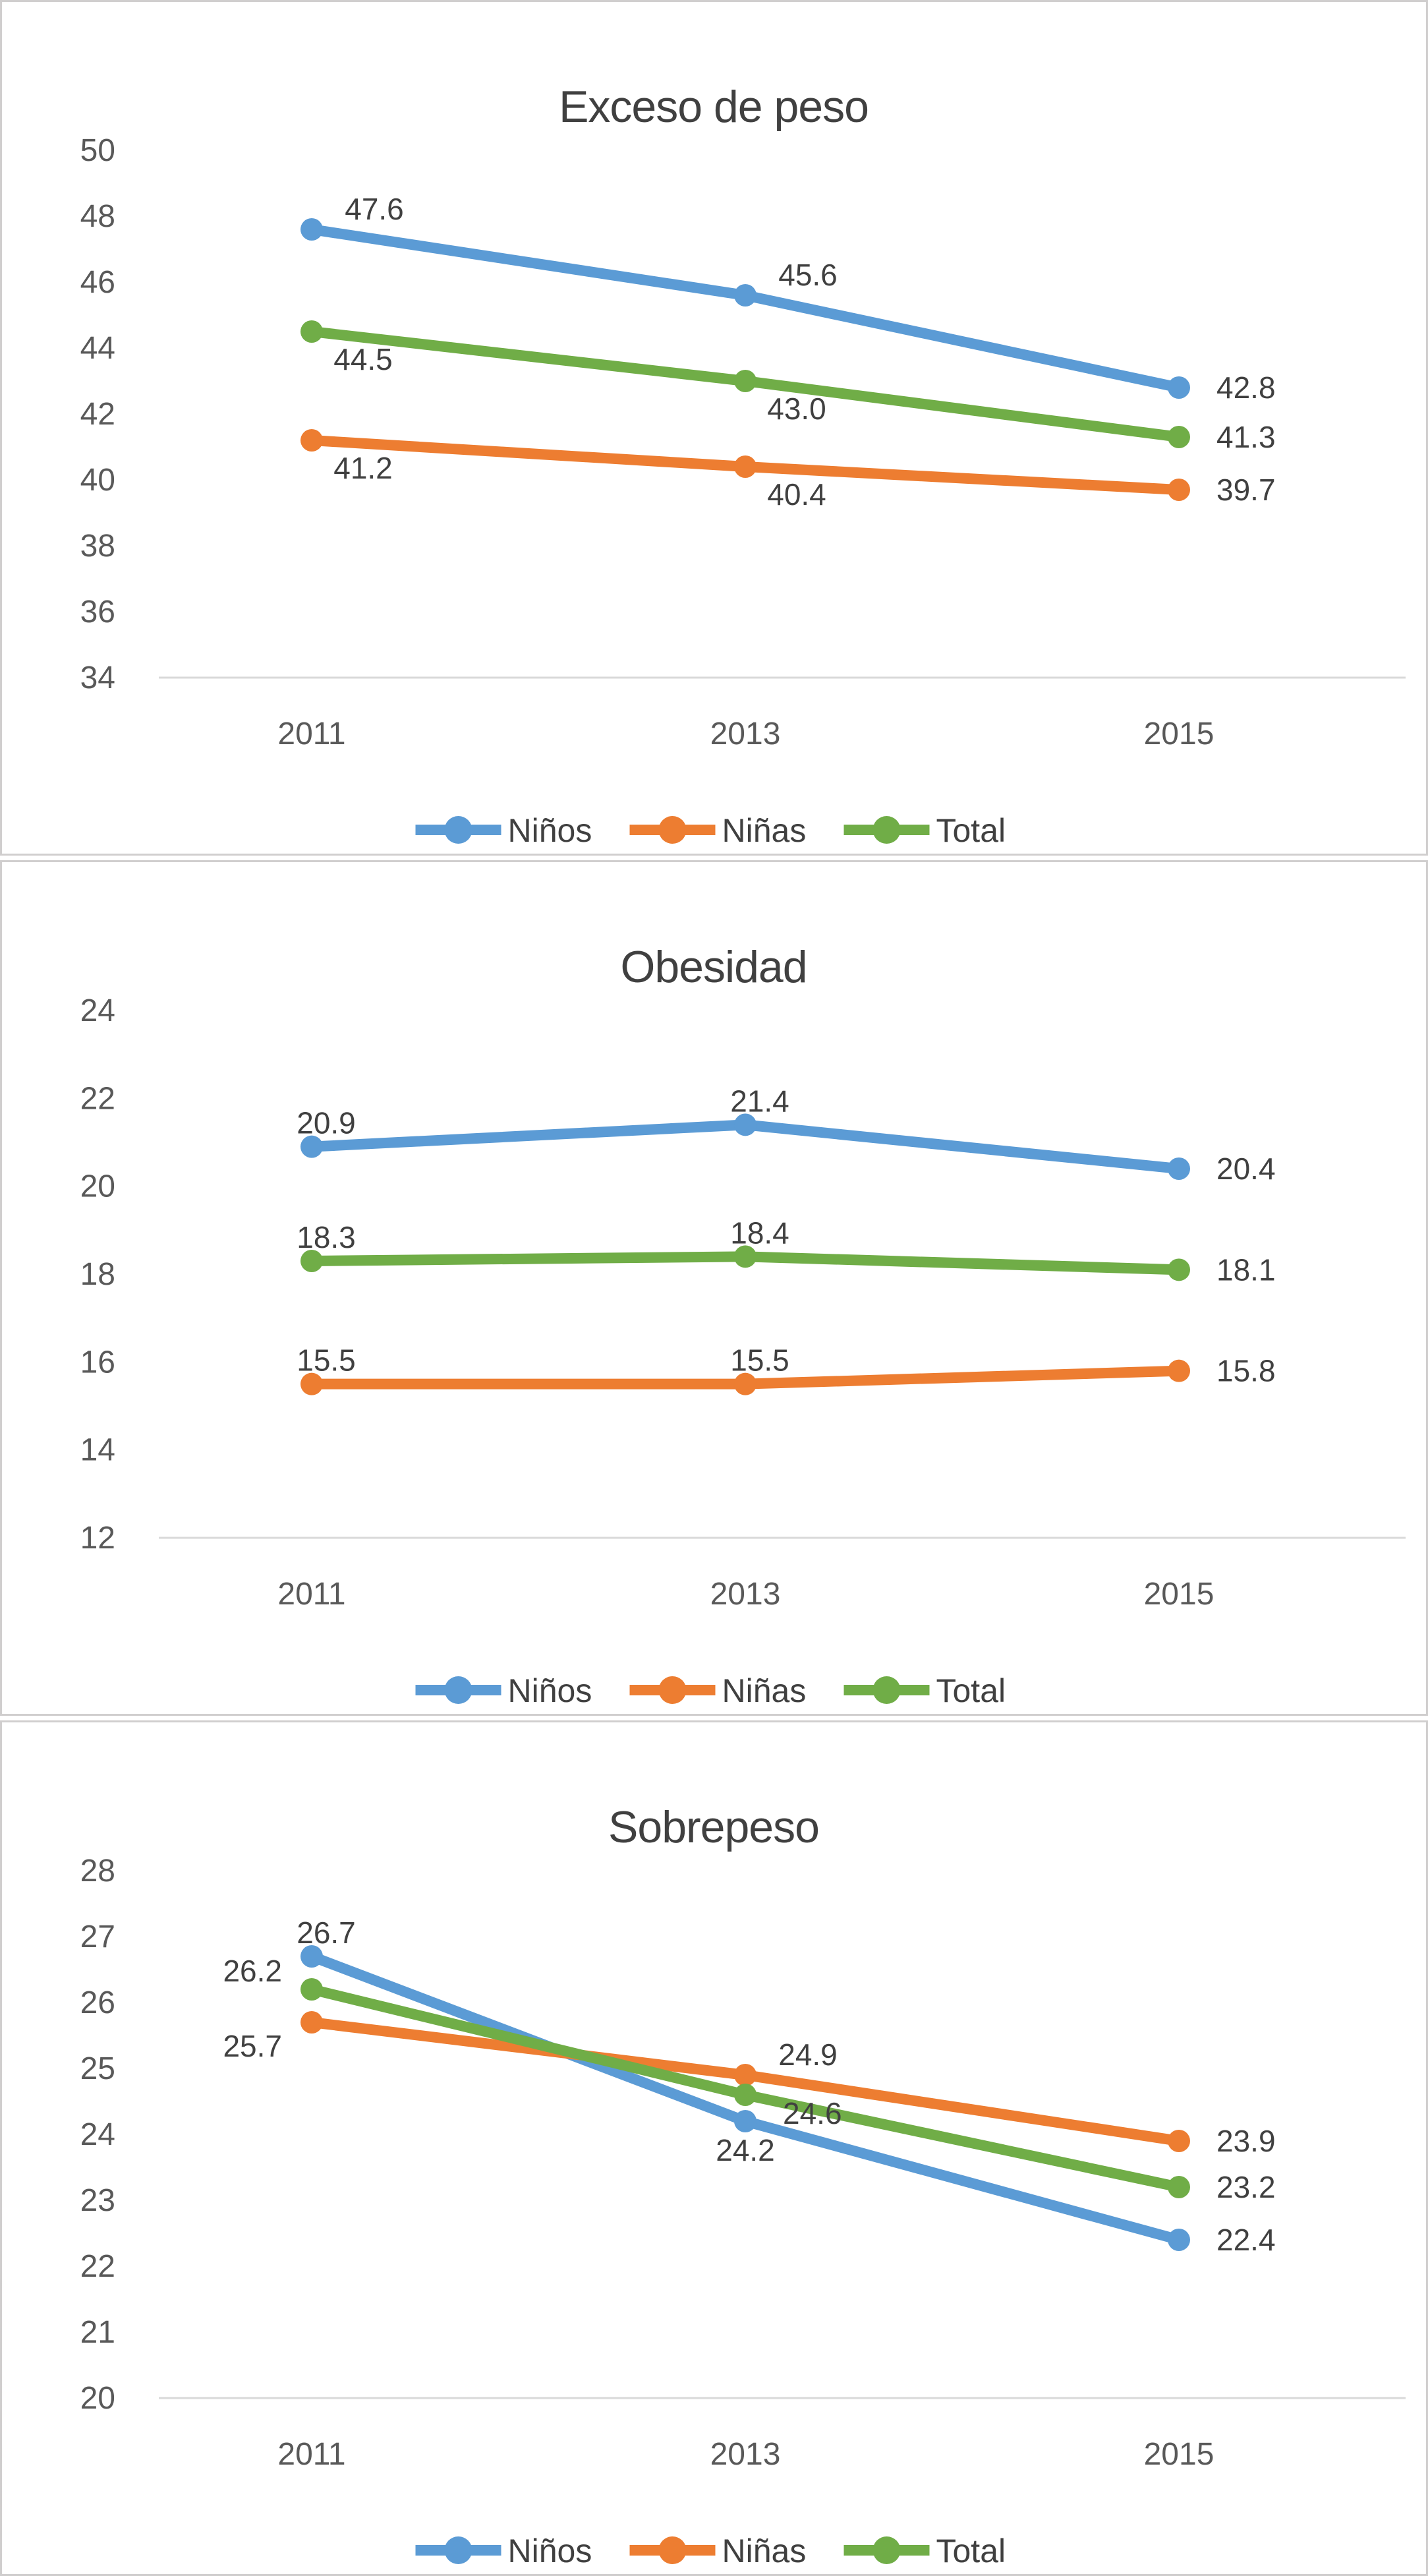 The width and height of the screenshot is (1428, 2576). I want to click on y-tick-label: 27, so click(97, 1936).